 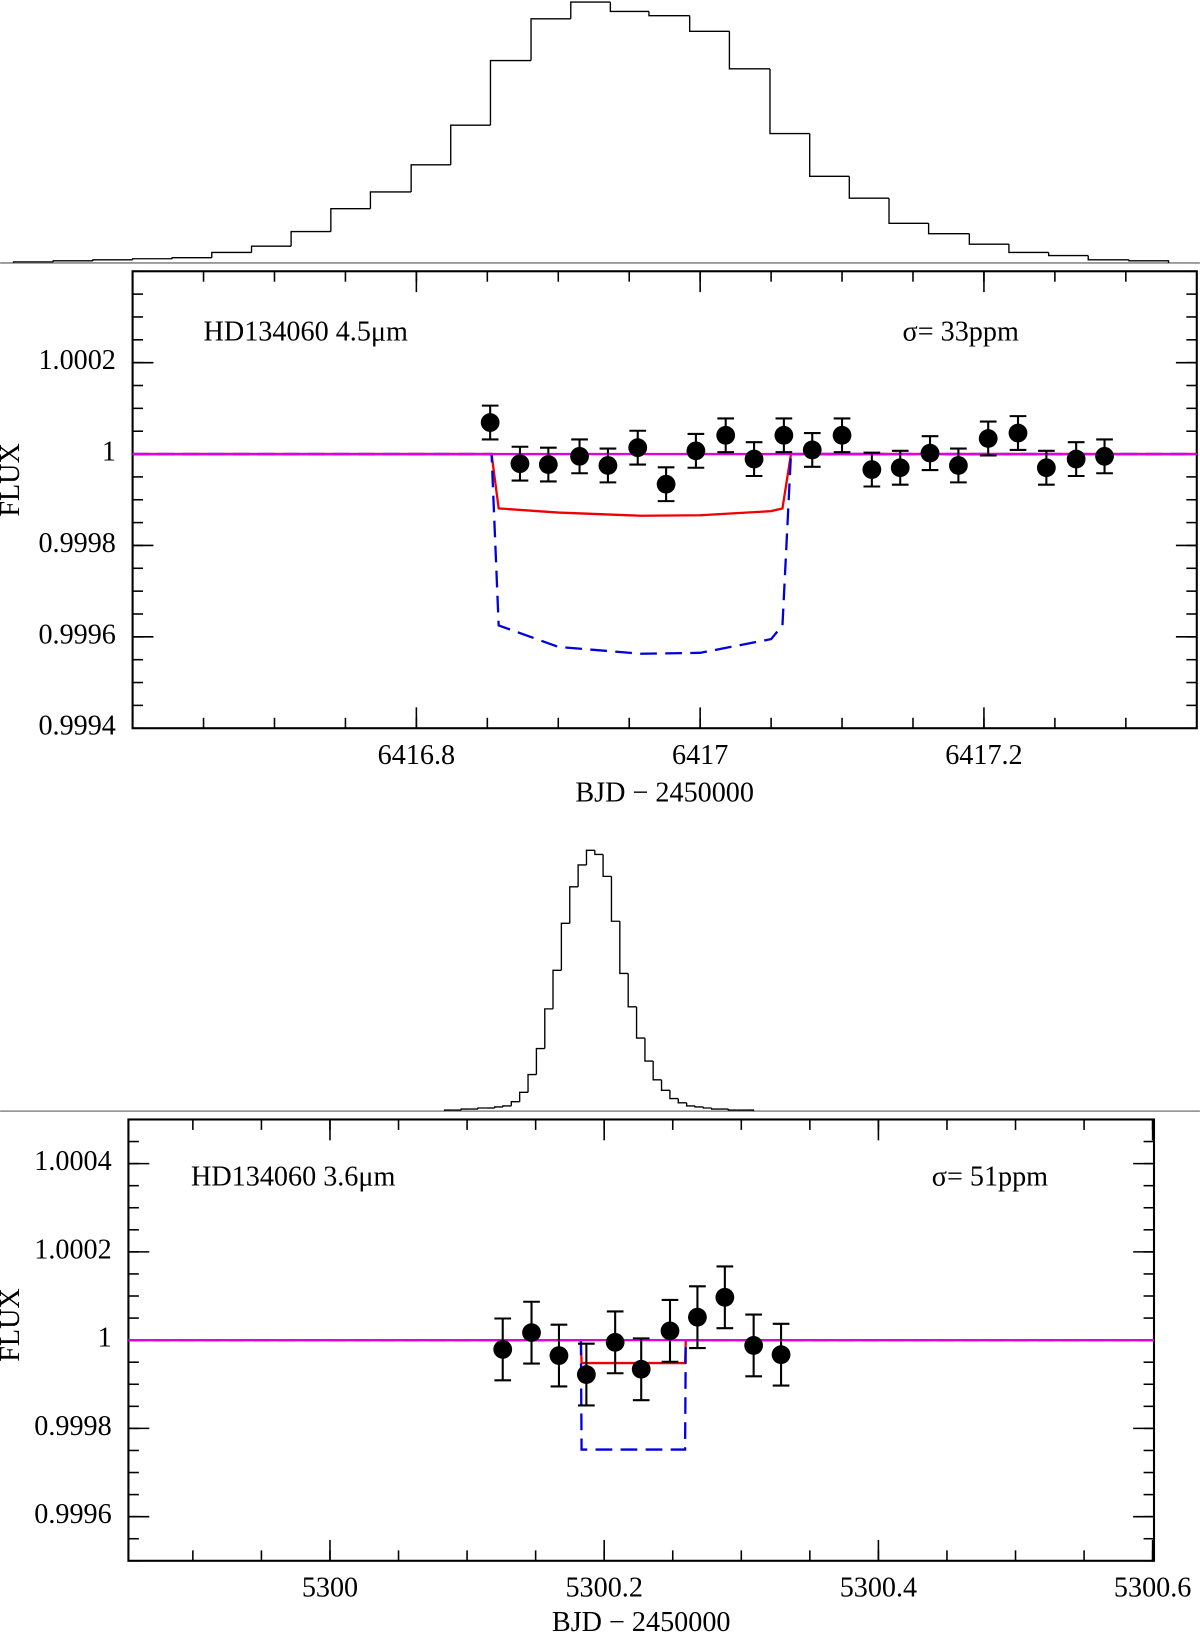 I want to click on annotation: HD134060 3.6μm, so click(x=293, y=1176).